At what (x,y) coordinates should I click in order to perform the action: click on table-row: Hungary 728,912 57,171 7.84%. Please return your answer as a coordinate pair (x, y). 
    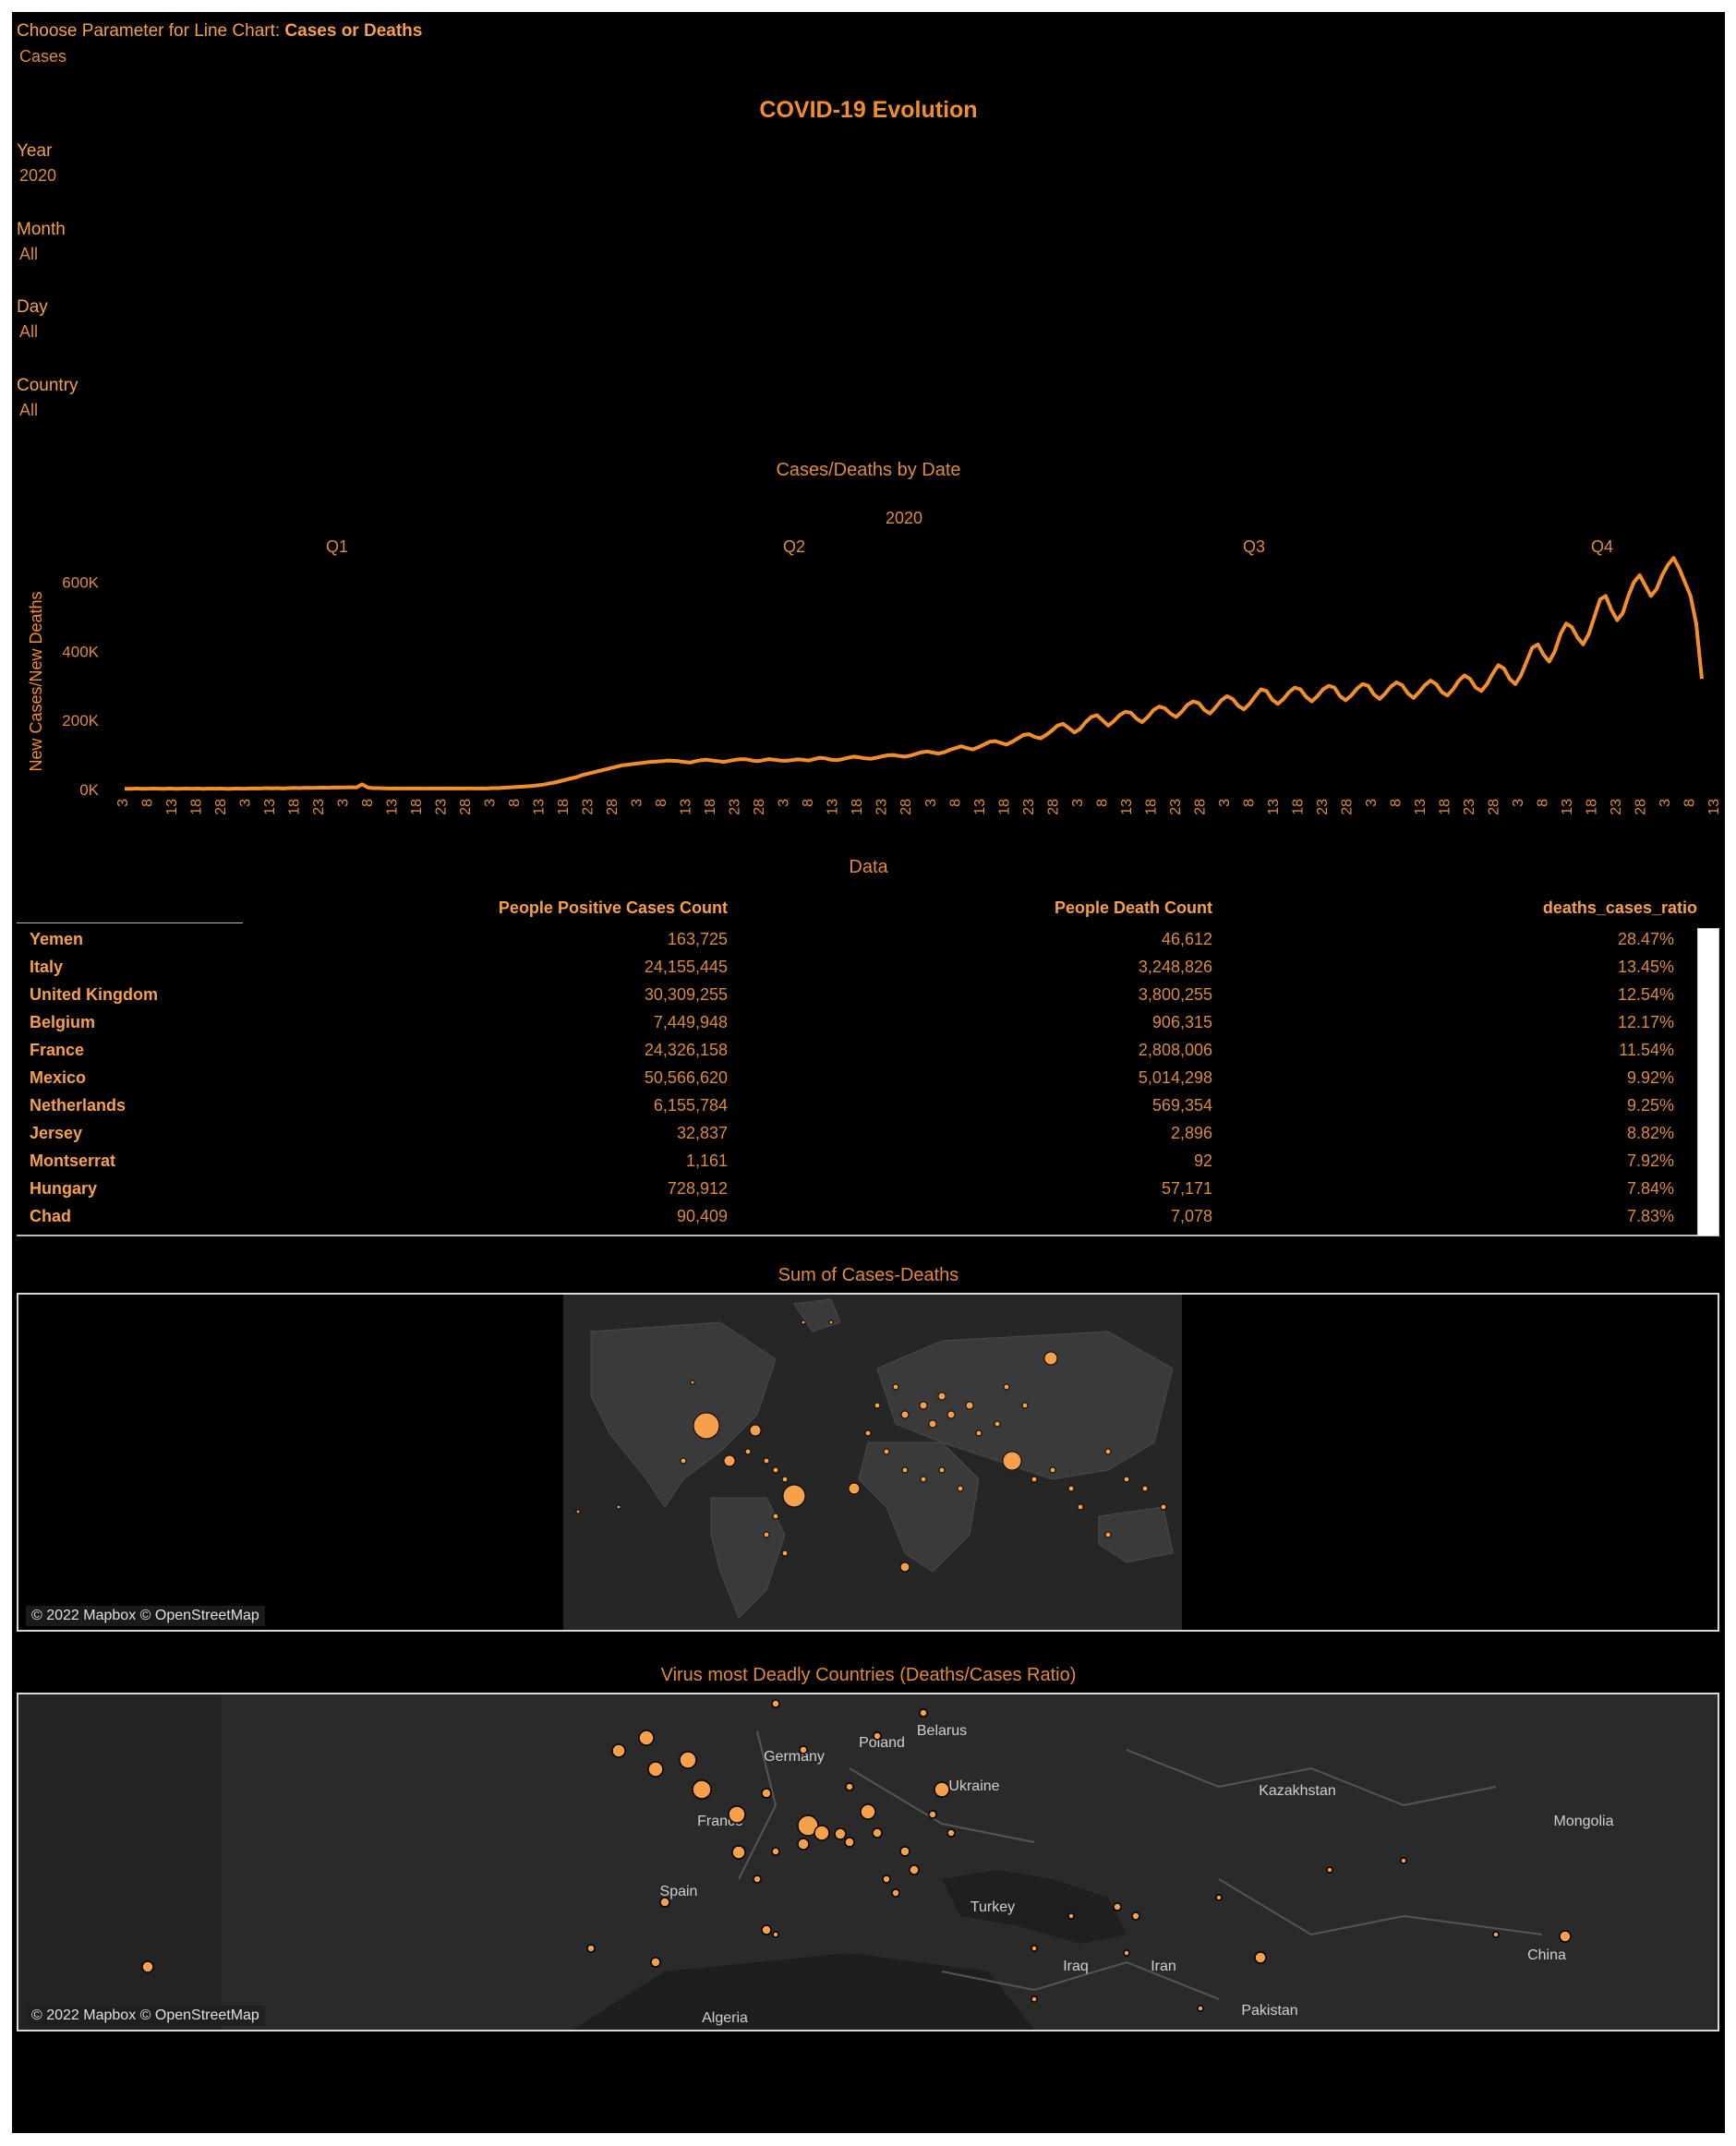
    Looking at the image, I should click on (857, 1189).